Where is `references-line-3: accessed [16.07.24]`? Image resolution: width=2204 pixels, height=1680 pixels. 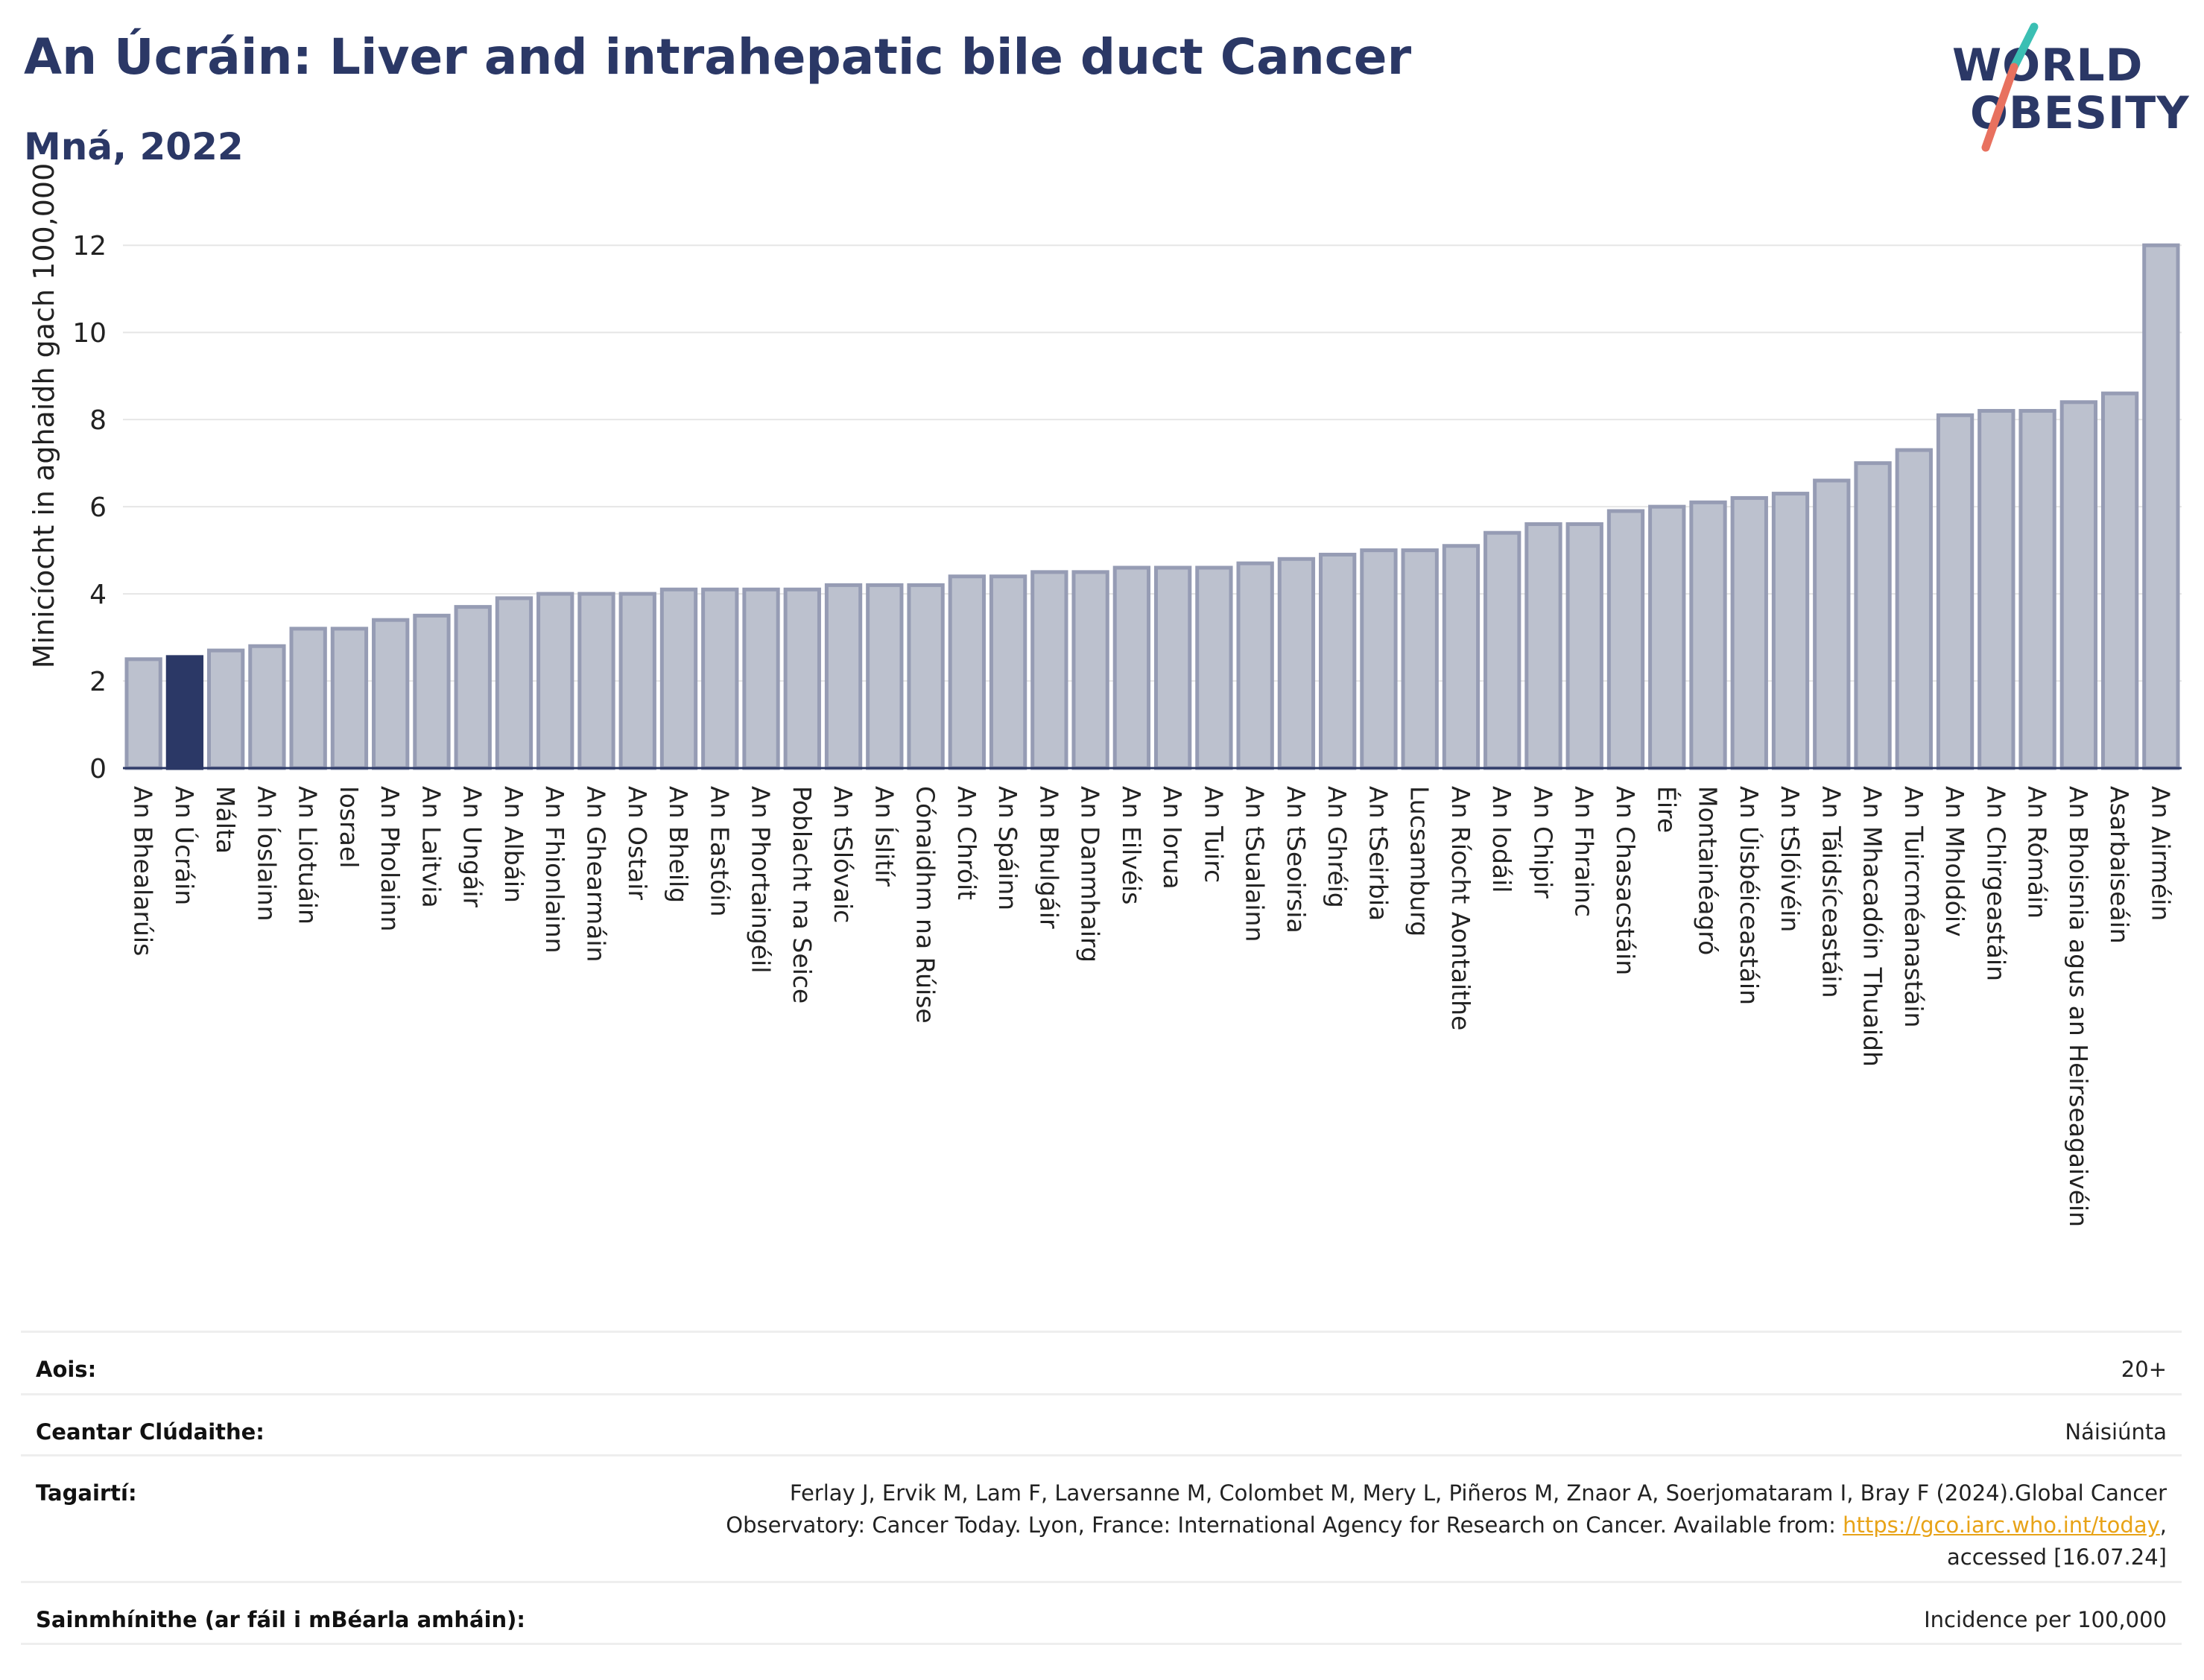
references-line-3: accessed [16.07.24] is located at coordinates (2057, 1557).